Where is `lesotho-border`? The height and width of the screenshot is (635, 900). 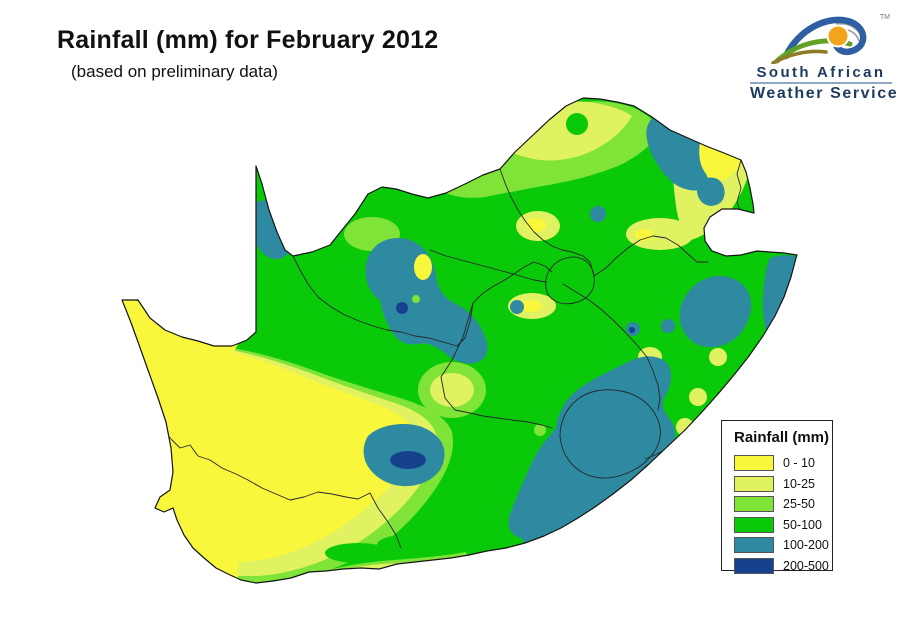
lesotho-border is located at coordinates (610, 434).